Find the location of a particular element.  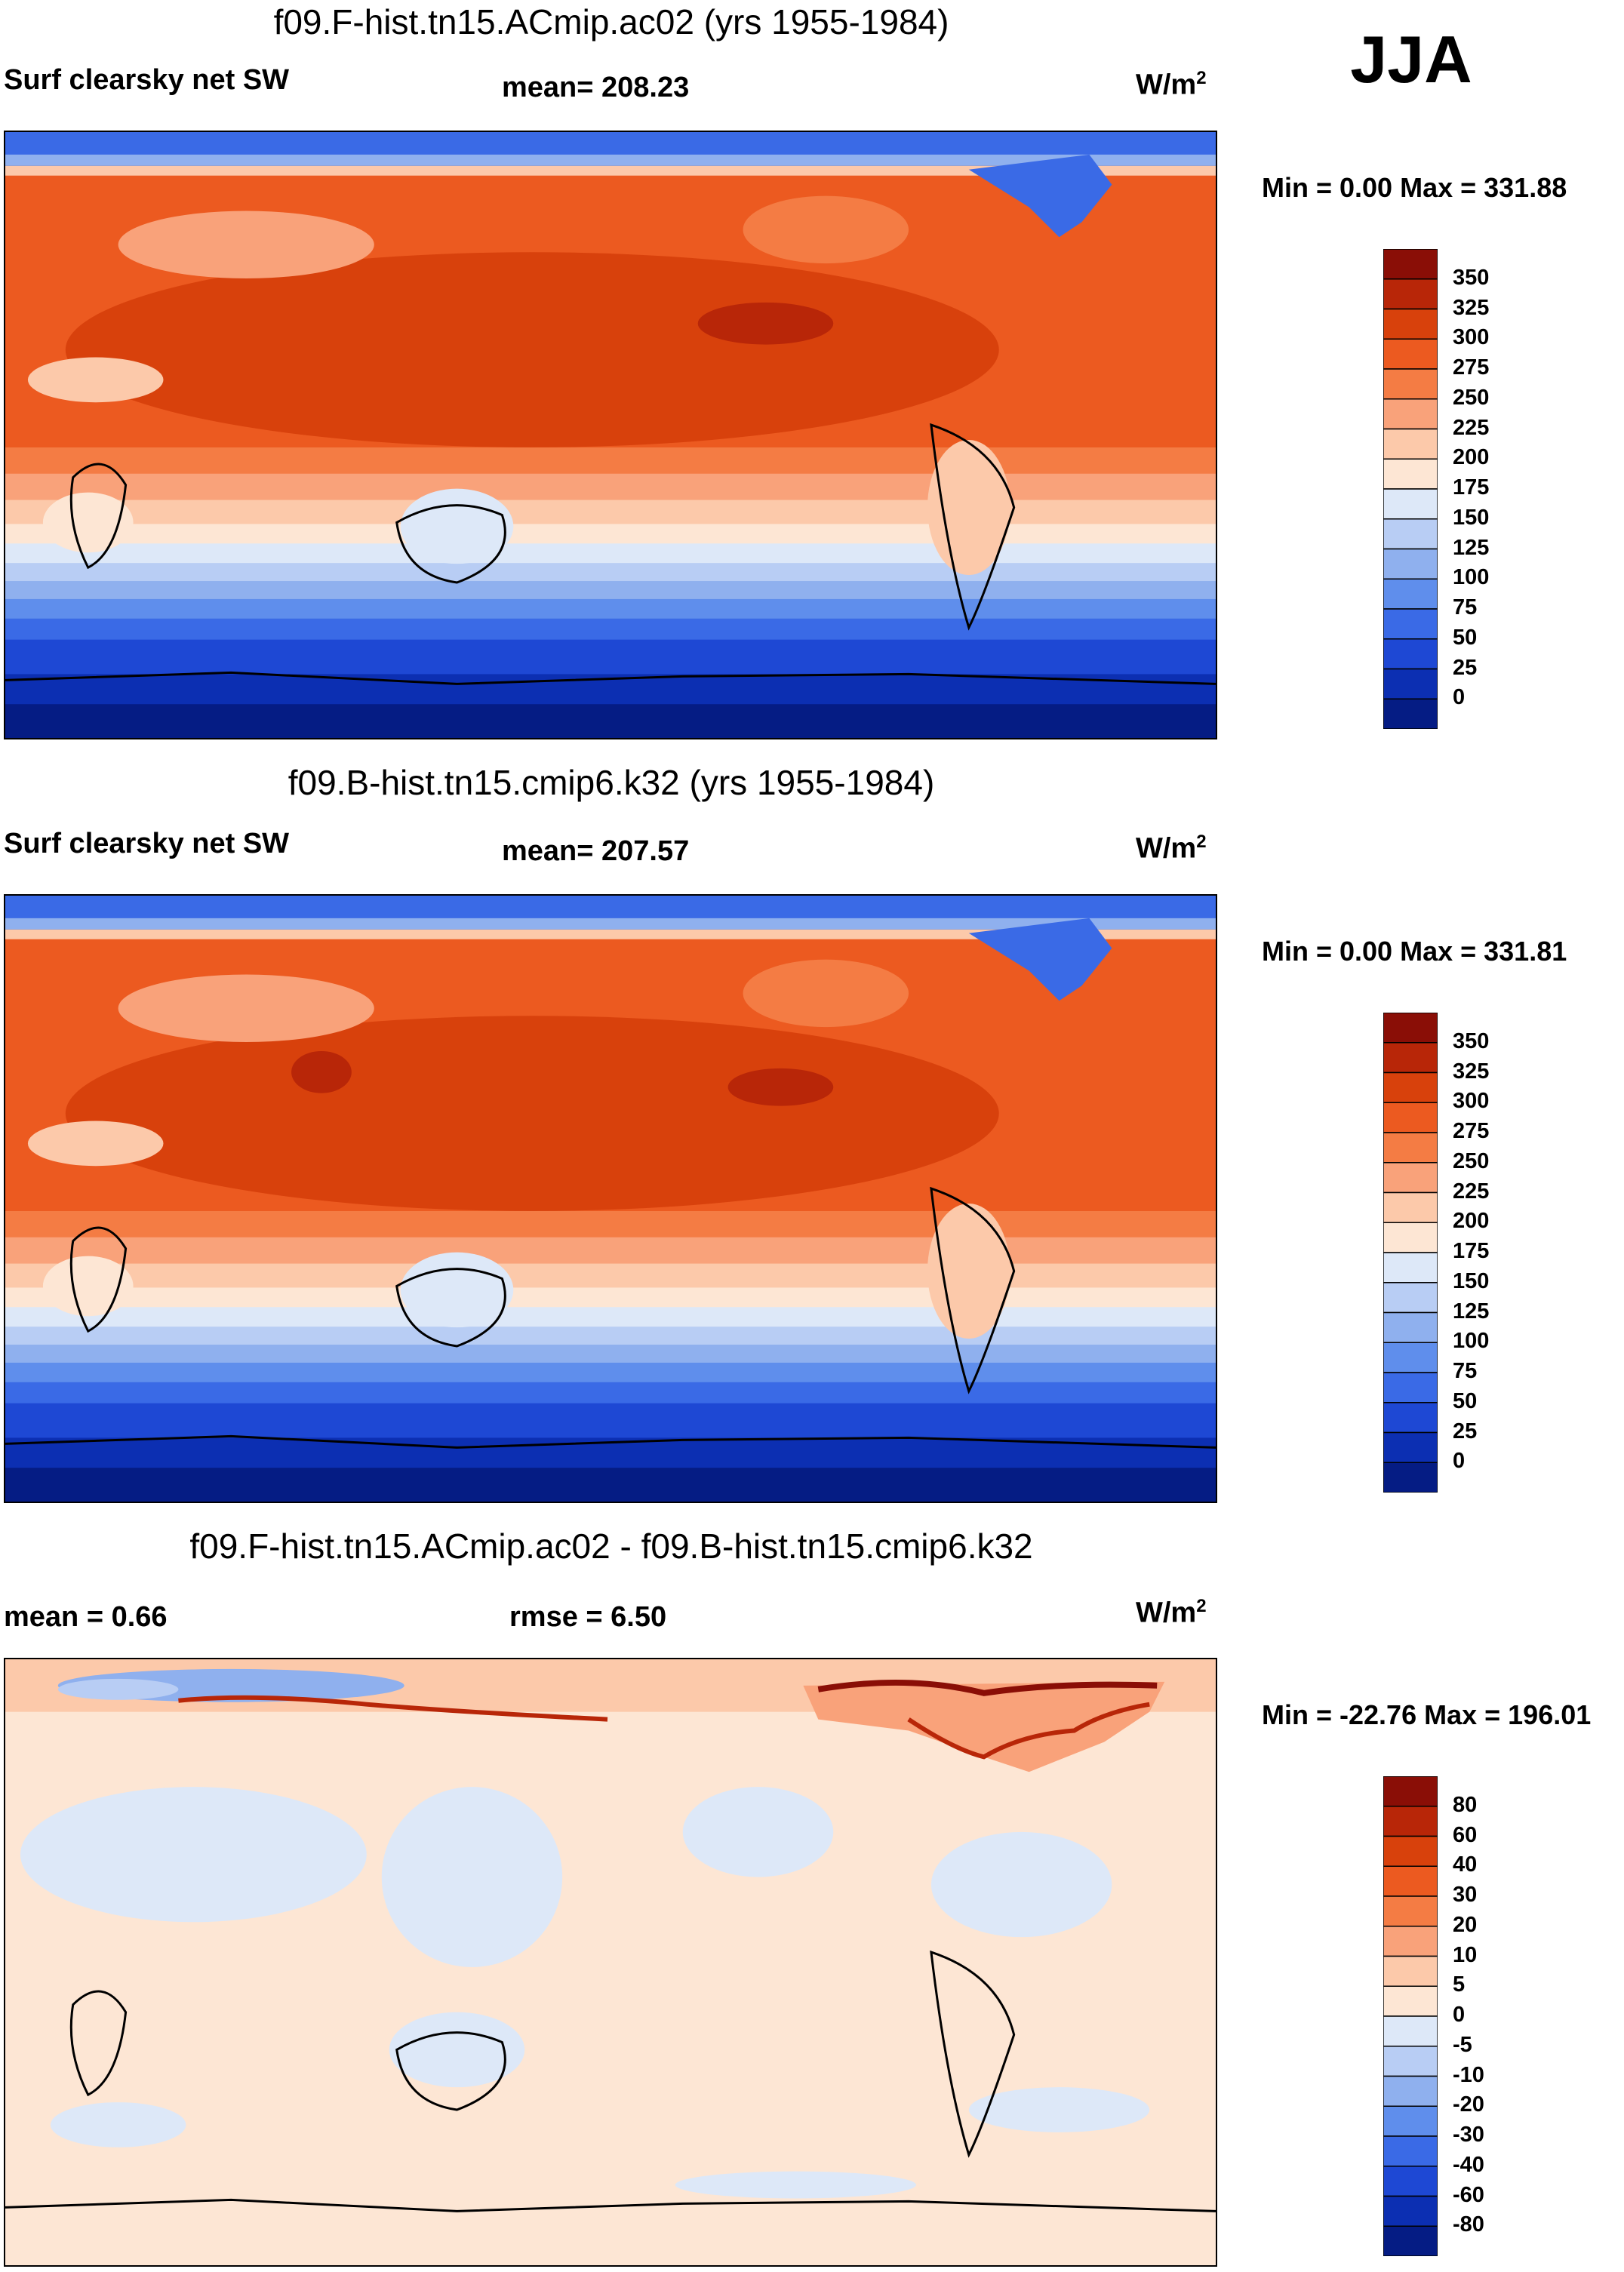

panel-1-mean: mean= 208.23 is located at coordinates (596, 87).